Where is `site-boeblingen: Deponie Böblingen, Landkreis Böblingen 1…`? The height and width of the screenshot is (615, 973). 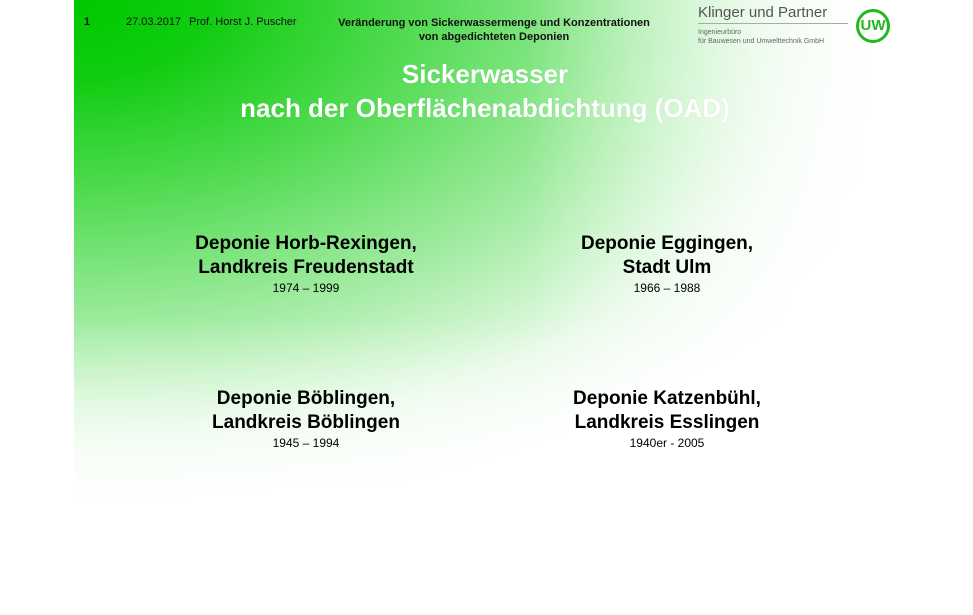
site-boeblingen: Deponie Böblingen, Landkreis Böblingen 1… is located at coordinates (306, 419).